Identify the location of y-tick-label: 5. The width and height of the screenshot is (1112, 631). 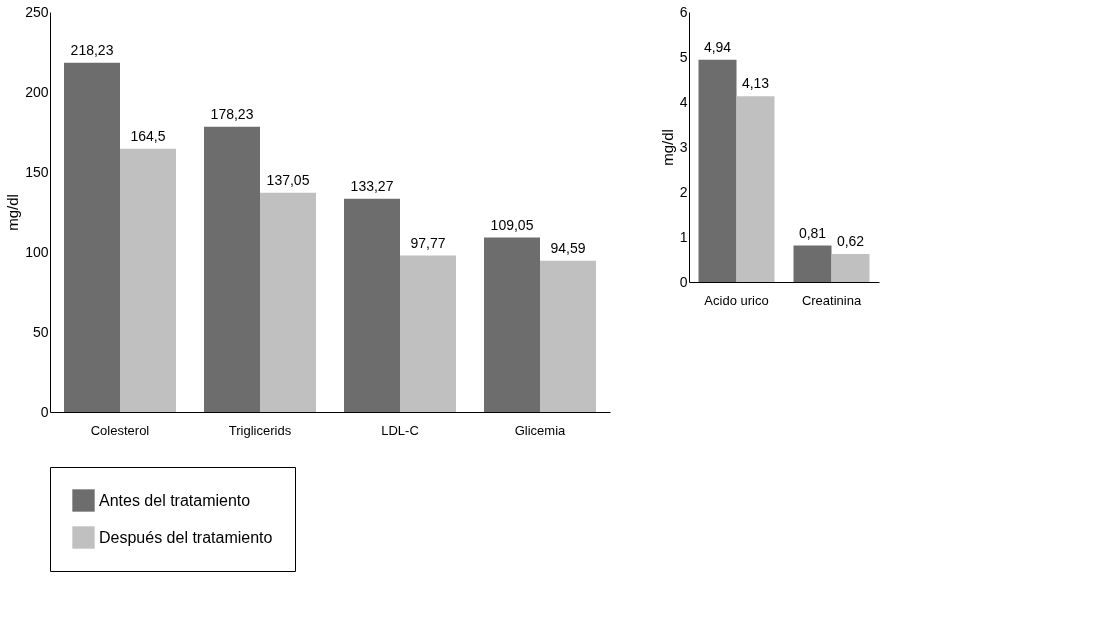
(683, 56).